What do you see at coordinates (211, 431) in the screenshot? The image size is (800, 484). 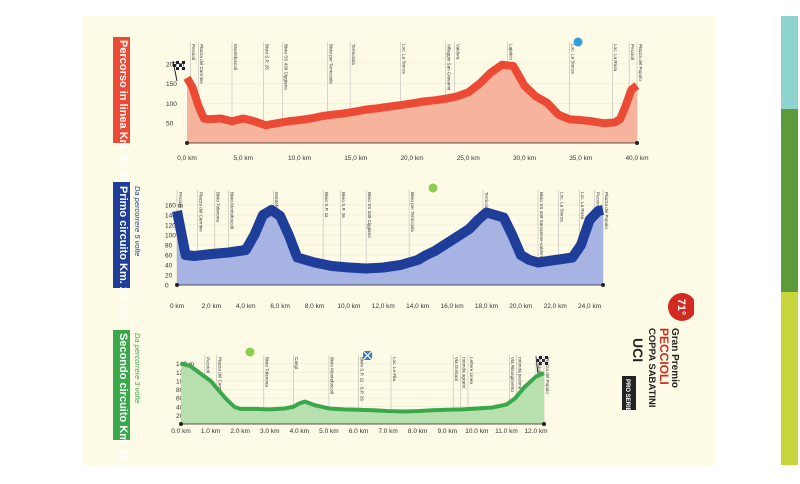 I see `x-tick-label: 1.0 km` at bounding box center [211, 431].